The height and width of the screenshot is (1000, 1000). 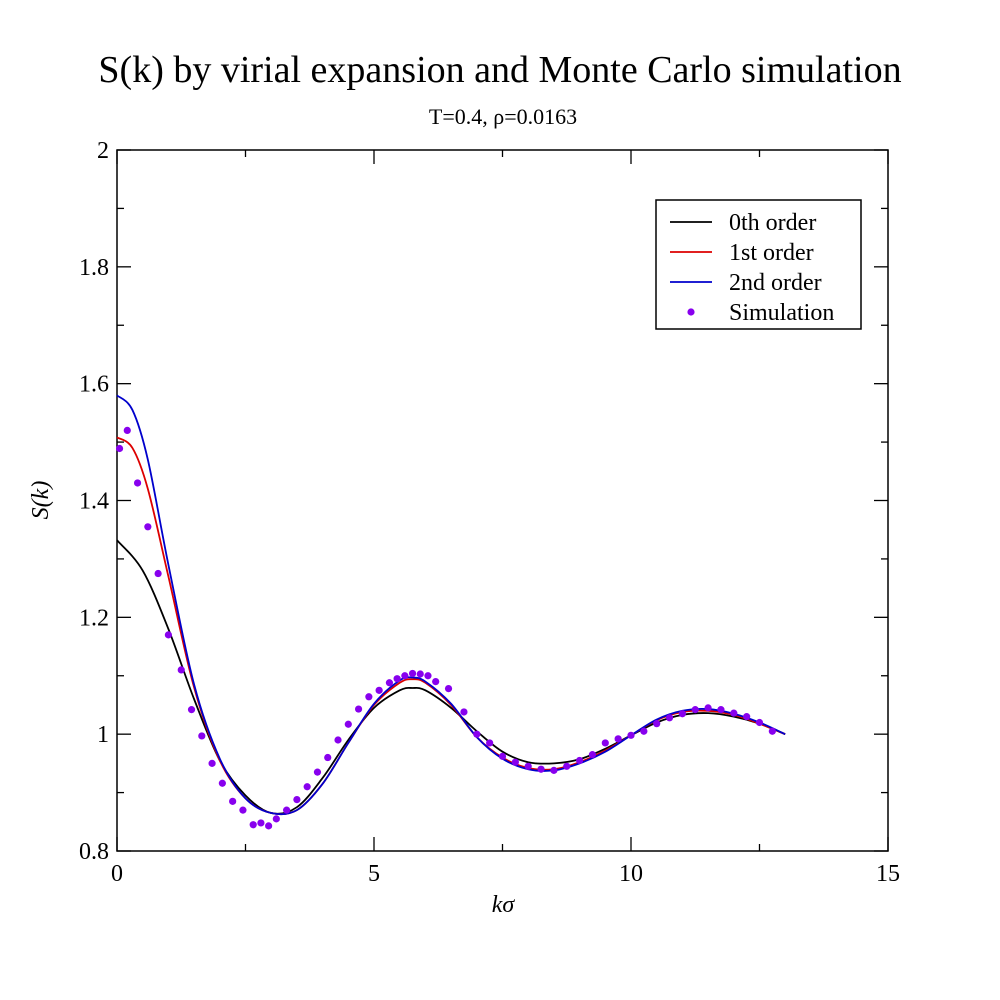 What do you see at coordinates (117, 874) in the screenshot?
I see `x-tick-label: 0` at bounding box center [117, 874].